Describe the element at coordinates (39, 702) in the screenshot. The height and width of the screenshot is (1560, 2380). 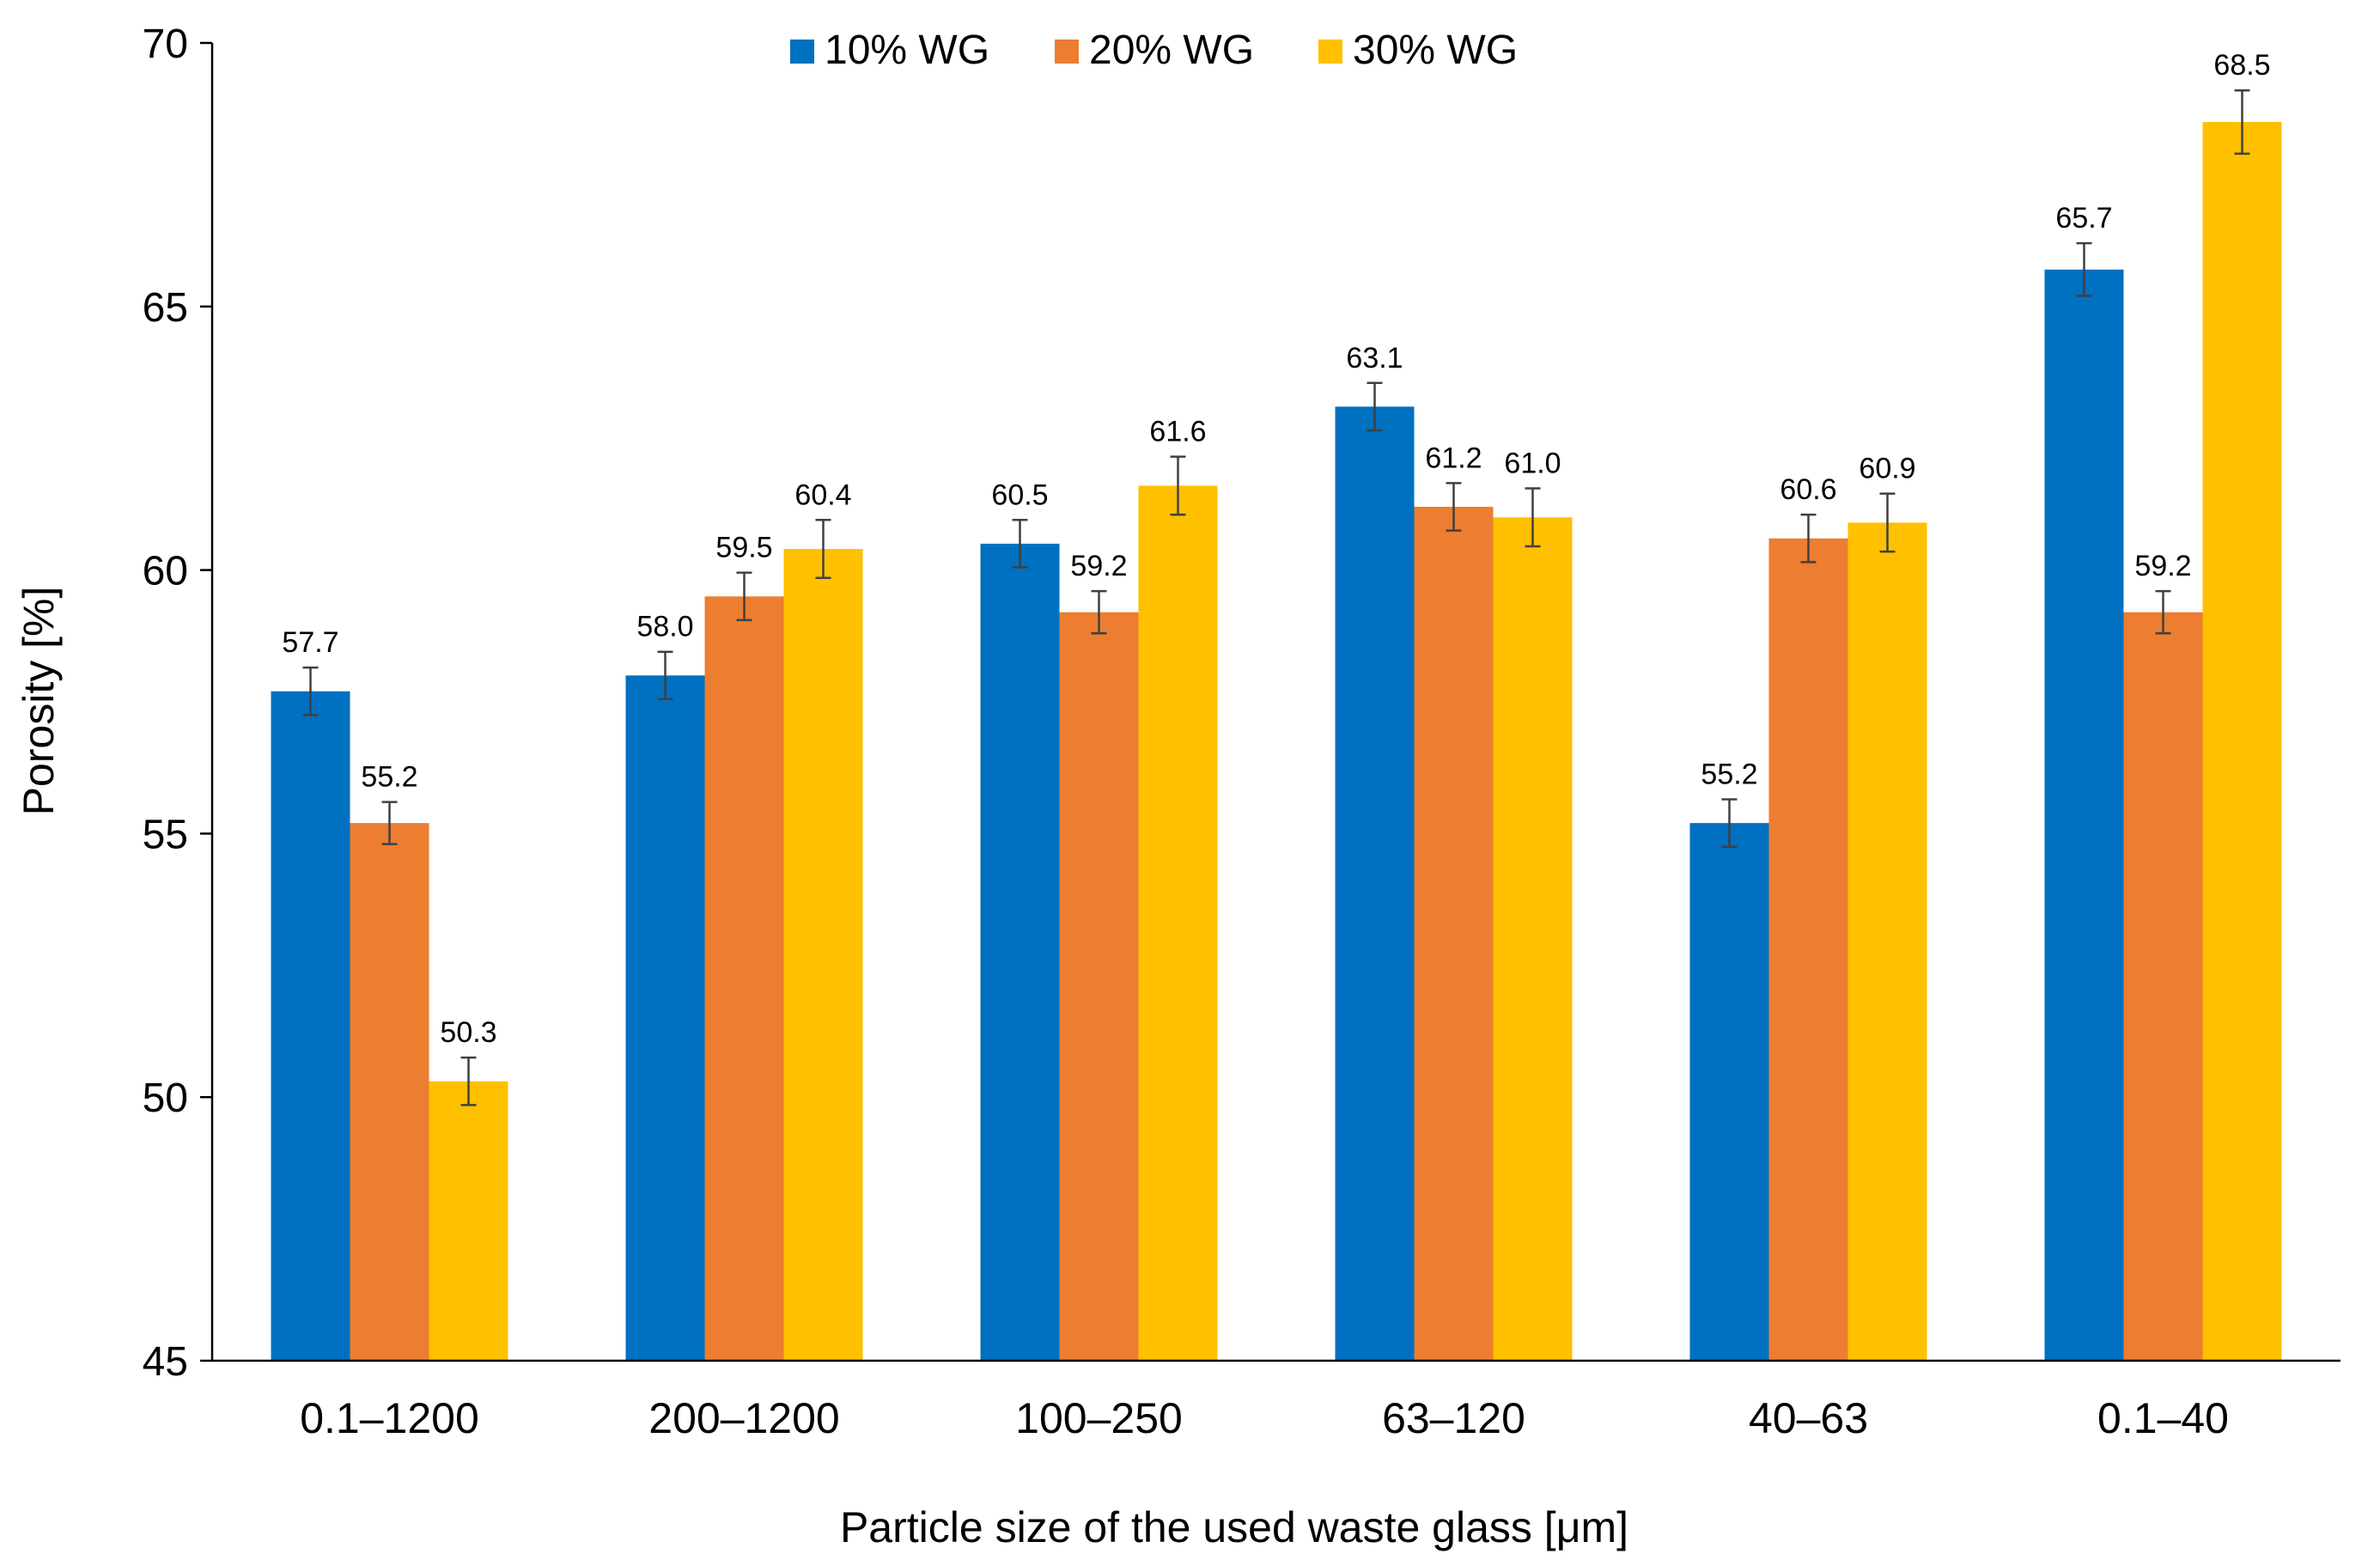
I see `y-axis-title: Porosity [%]` at that location.